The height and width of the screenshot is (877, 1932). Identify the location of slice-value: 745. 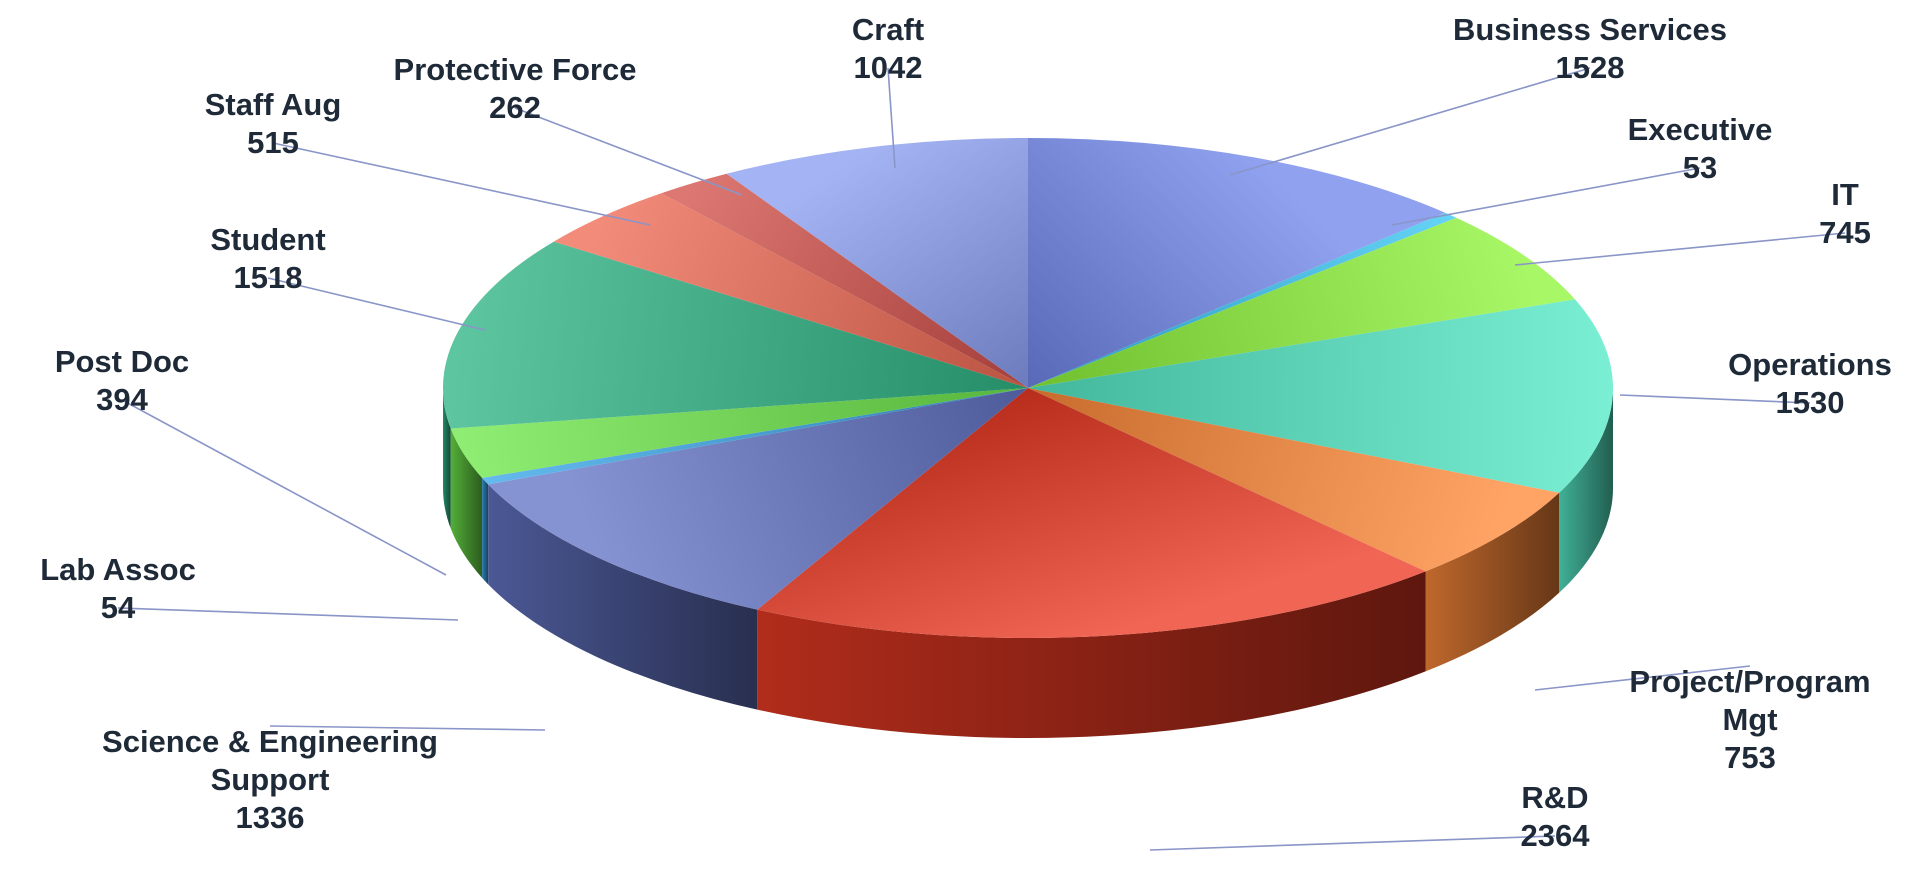
(1845, 232).